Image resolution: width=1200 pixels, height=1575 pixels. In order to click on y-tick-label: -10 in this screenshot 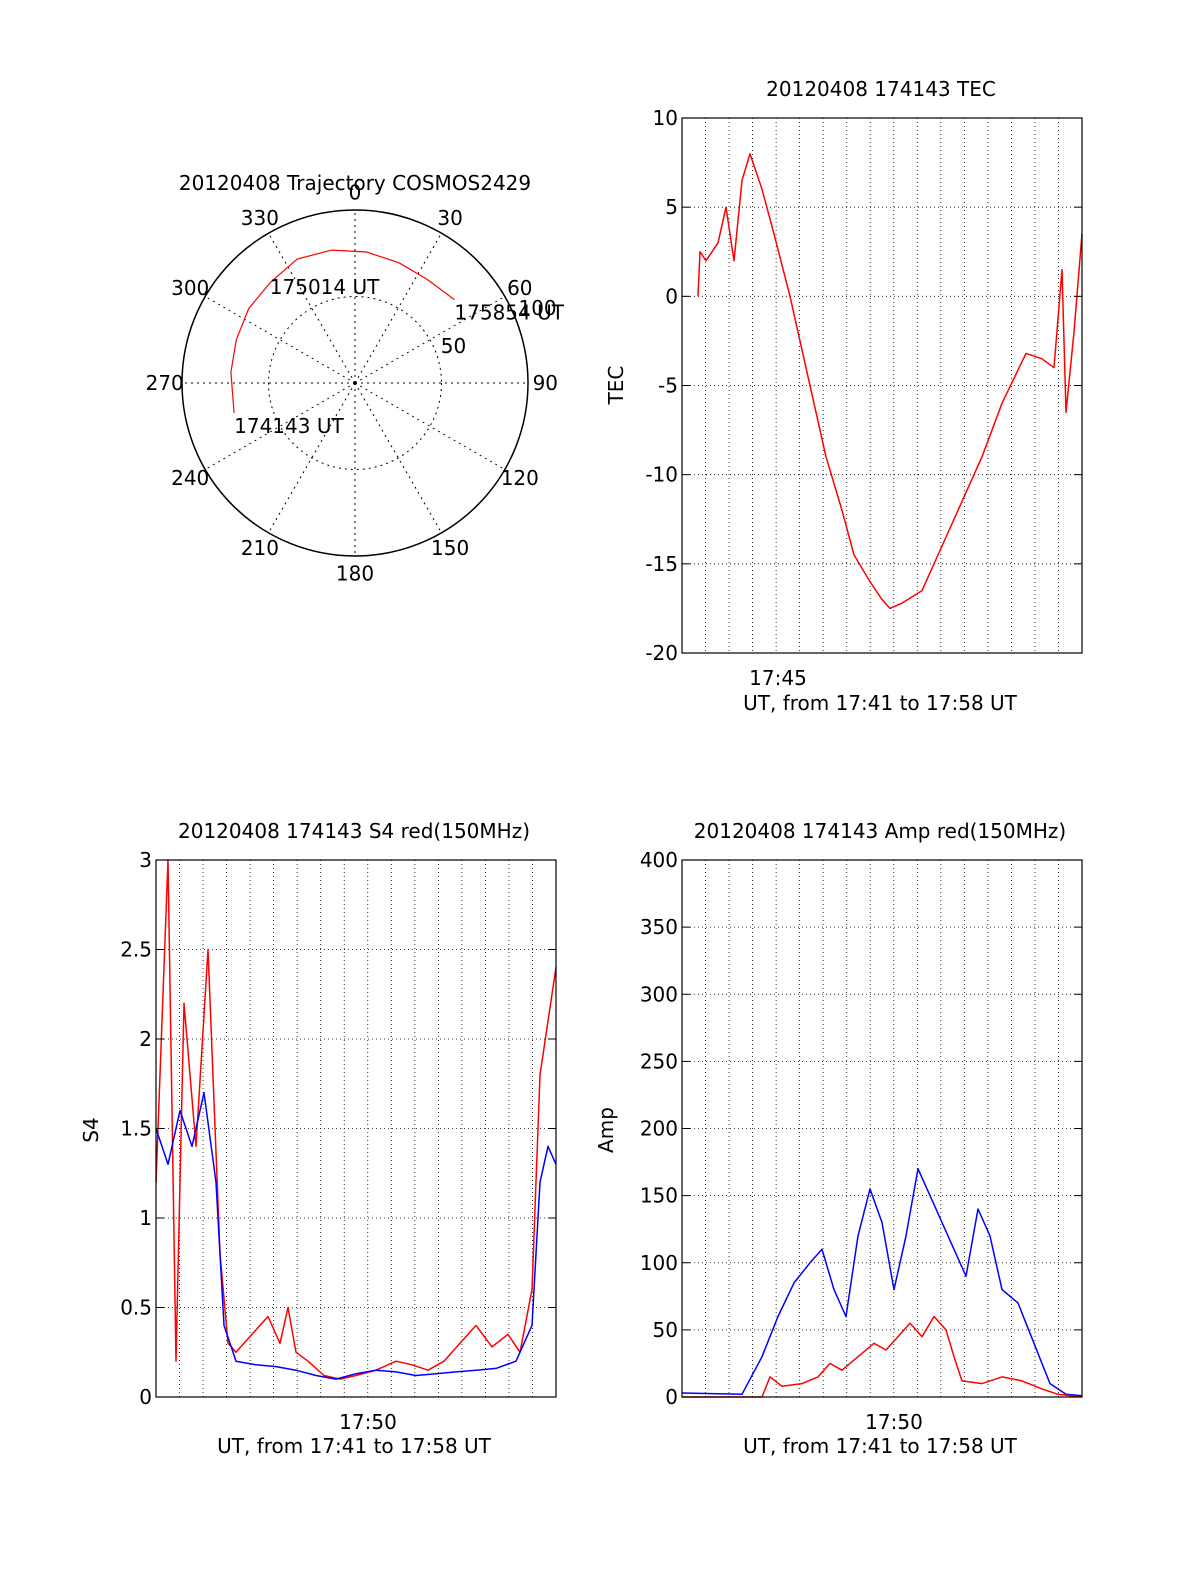, I will do `click(661, 475)`.